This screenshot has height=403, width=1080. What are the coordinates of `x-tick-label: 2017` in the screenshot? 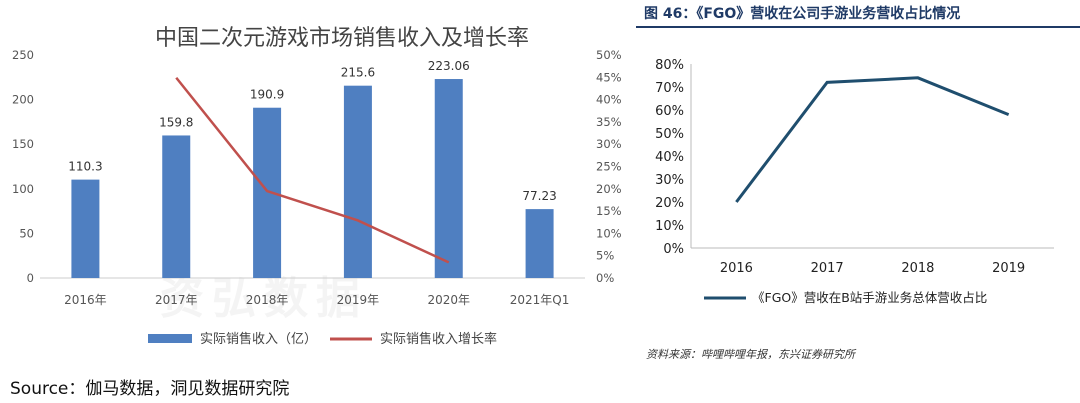 It's located at (827, 268).